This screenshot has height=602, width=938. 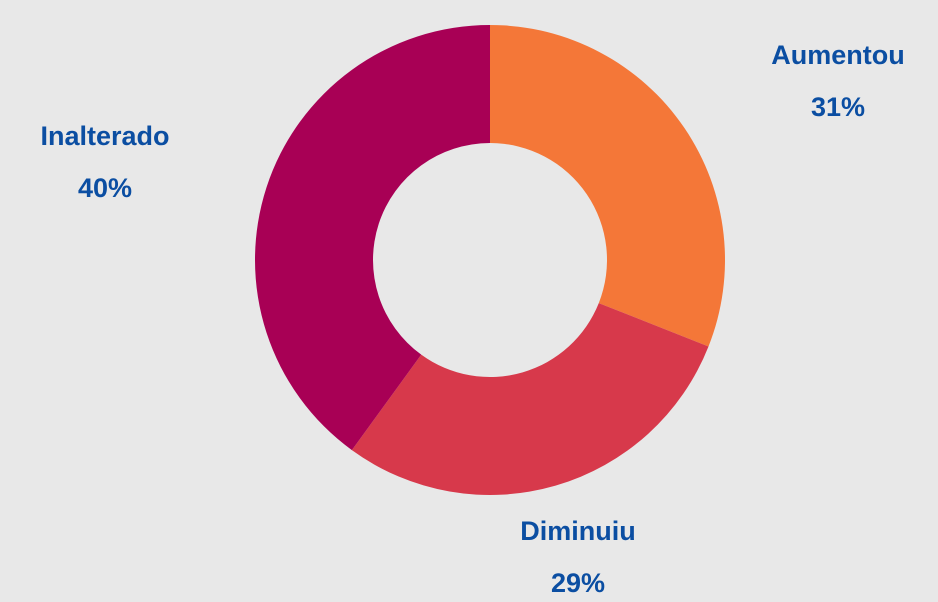 What do you see at coordinates (838, 107) in the screenshot?
I see `slice-value-label: 31%` at bounding box center [838, 107].